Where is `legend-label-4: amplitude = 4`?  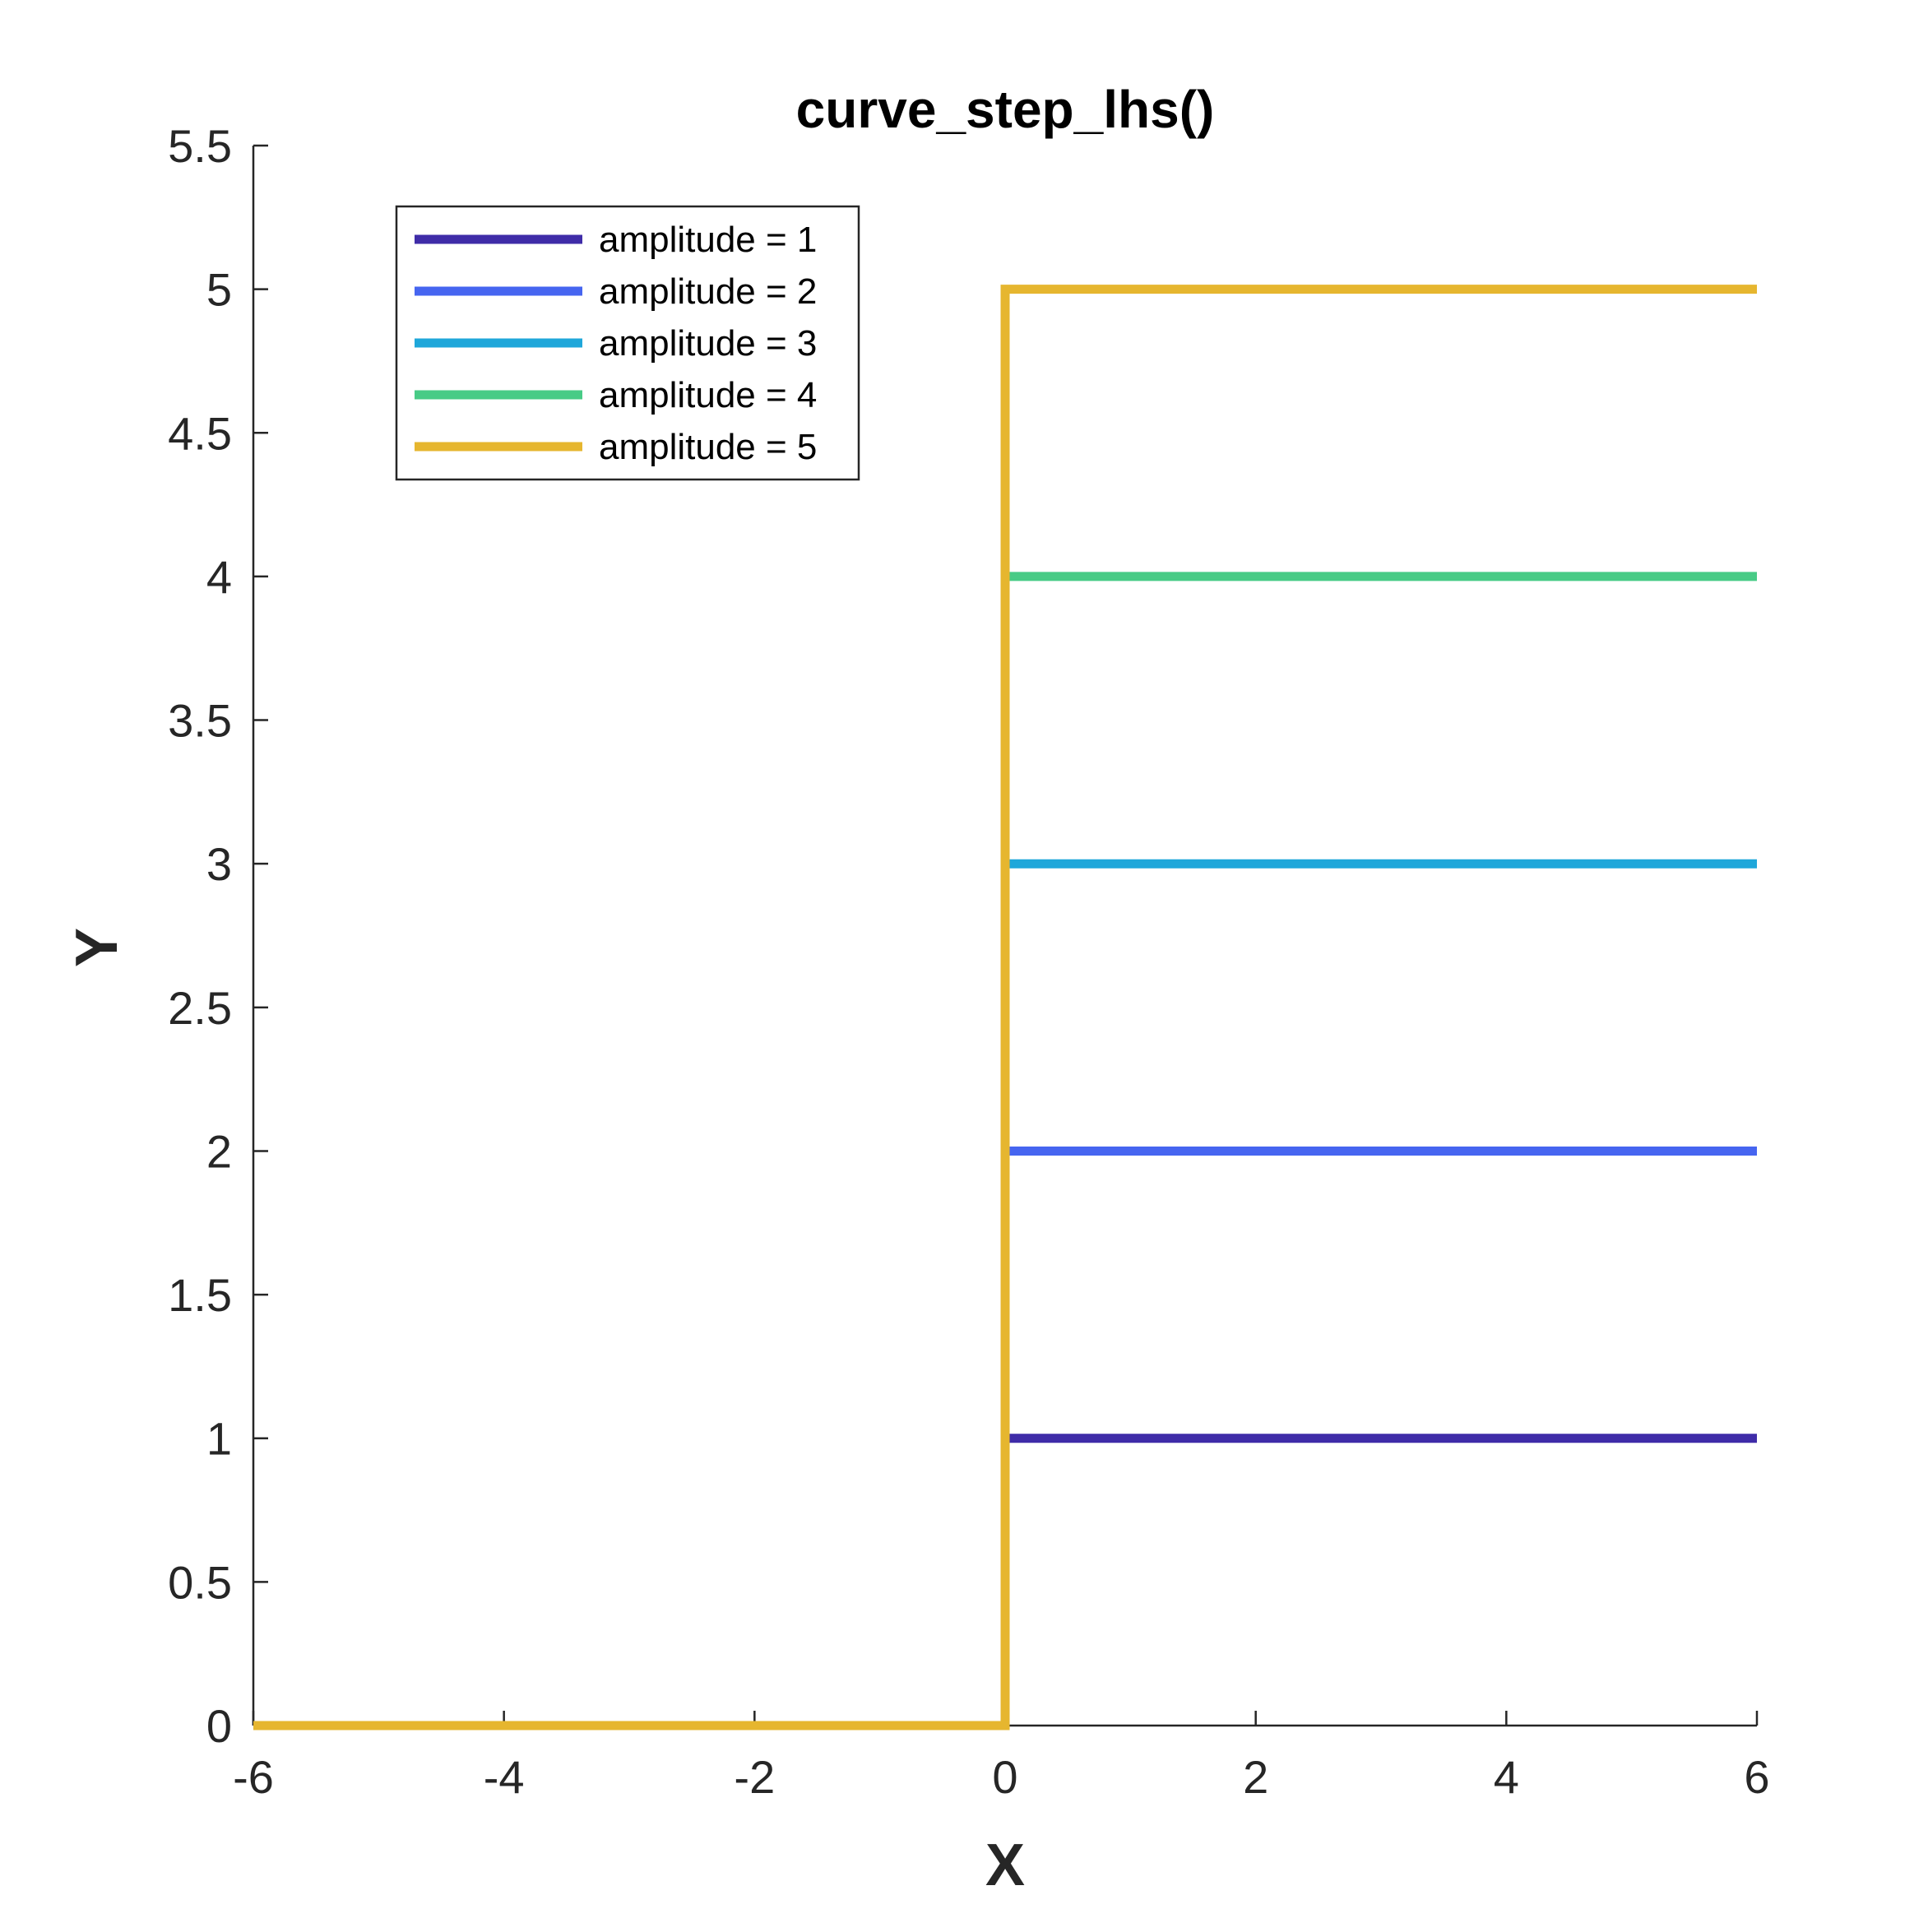 legend-label-4: amplitude = 4 is located at coordinates (708, 395).